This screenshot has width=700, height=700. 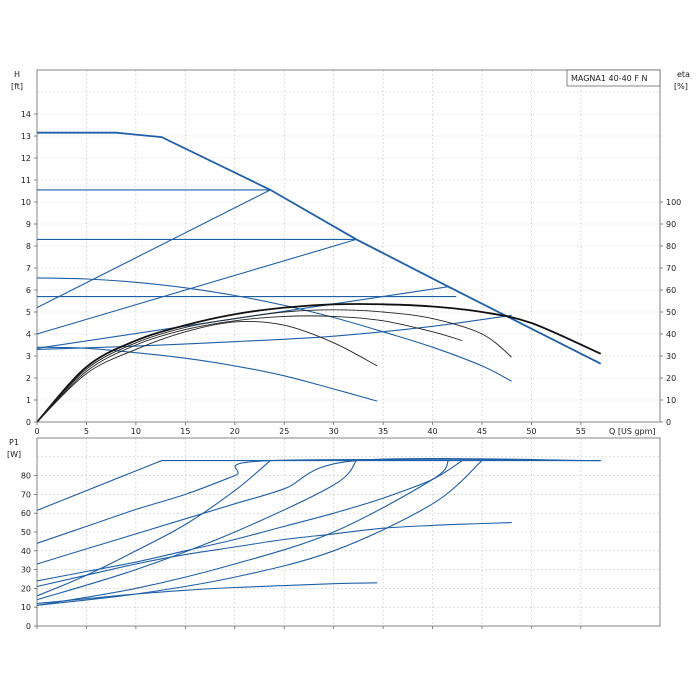 What do you see at coordinates (28, 246) in the screenshot?
I see `head-tick-label: 8` at bounding box center [28, 246].